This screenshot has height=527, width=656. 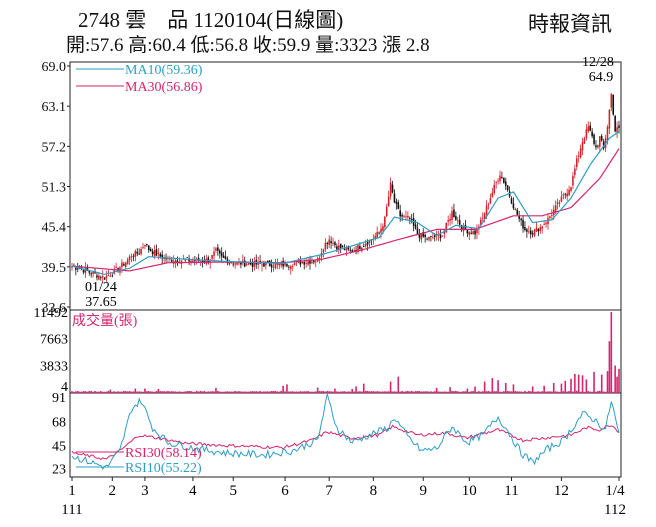 I want to click on x-tick-label: 1/4, so click(x=615, y=491).